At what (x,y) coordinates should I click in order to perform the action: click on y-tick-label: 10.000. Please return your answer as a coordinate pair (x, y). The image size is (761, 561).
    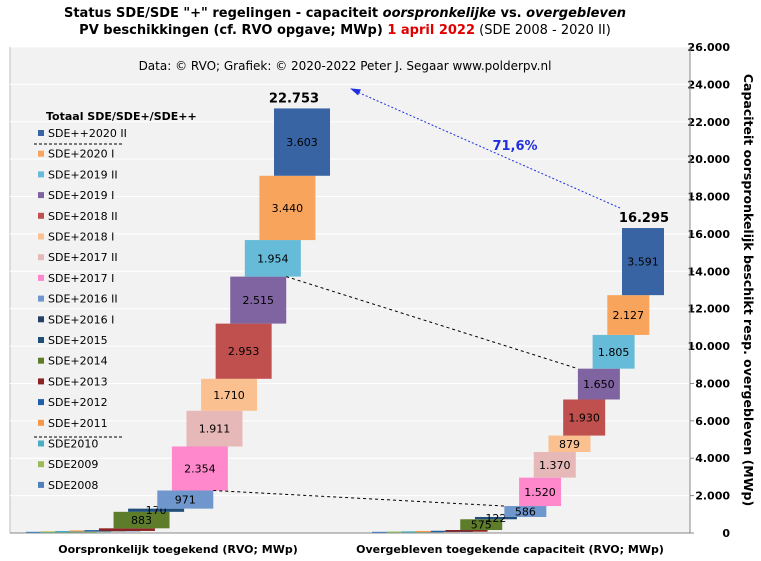
    Looking at the image, I should click on (709, 346).